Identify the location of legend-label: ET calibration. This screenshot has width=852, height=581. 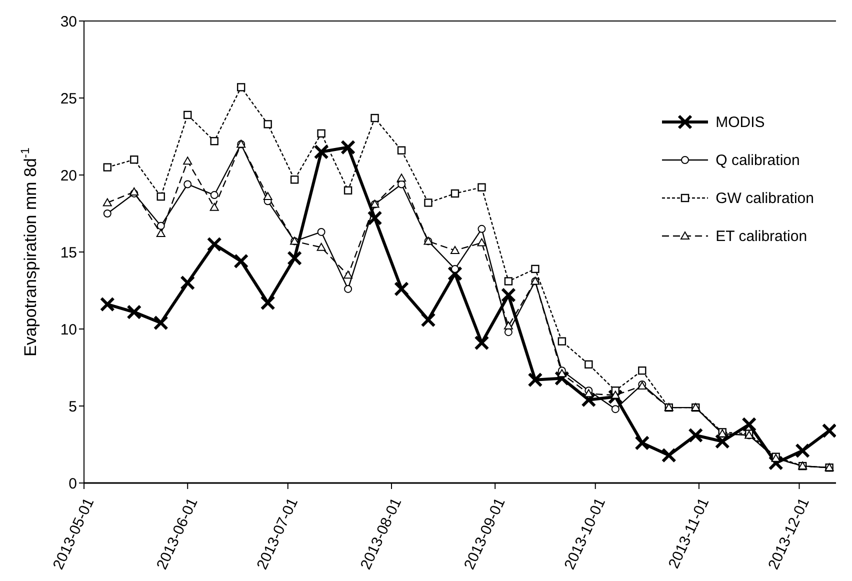
(762, 236).